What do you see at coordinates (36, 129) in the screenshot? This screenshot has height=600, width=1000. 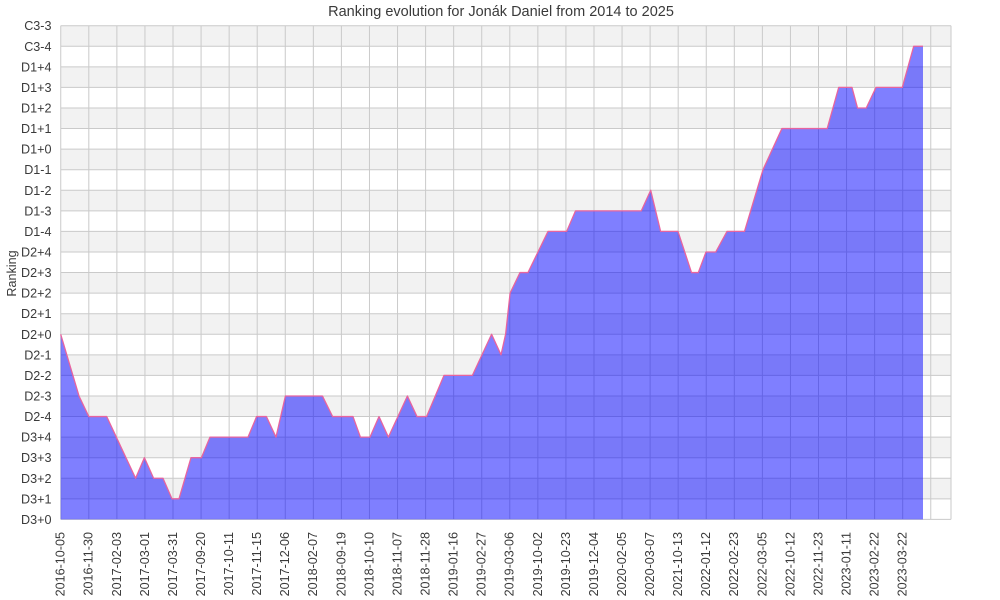 I see `svg-text: D1+1` at bounding box center [36, 129].